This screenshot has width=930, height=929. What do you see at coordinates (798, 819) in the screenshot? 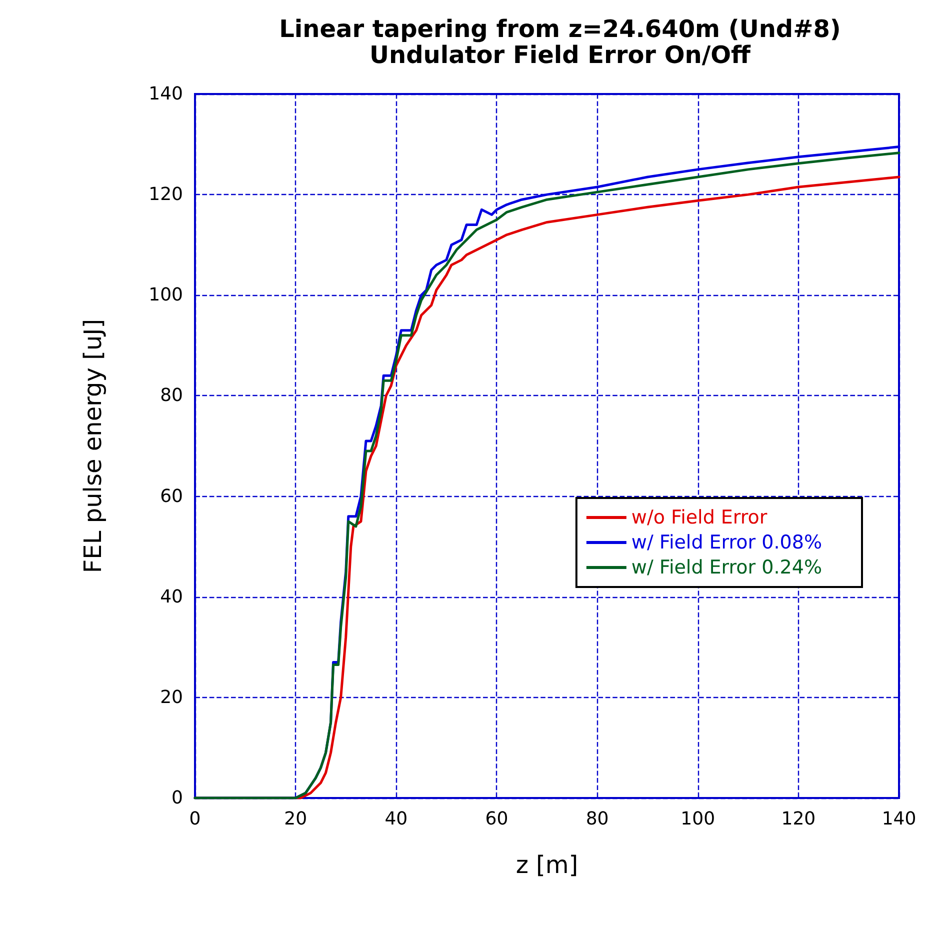
I see `x-tick-label: 120` at bounding box center [798, 819].